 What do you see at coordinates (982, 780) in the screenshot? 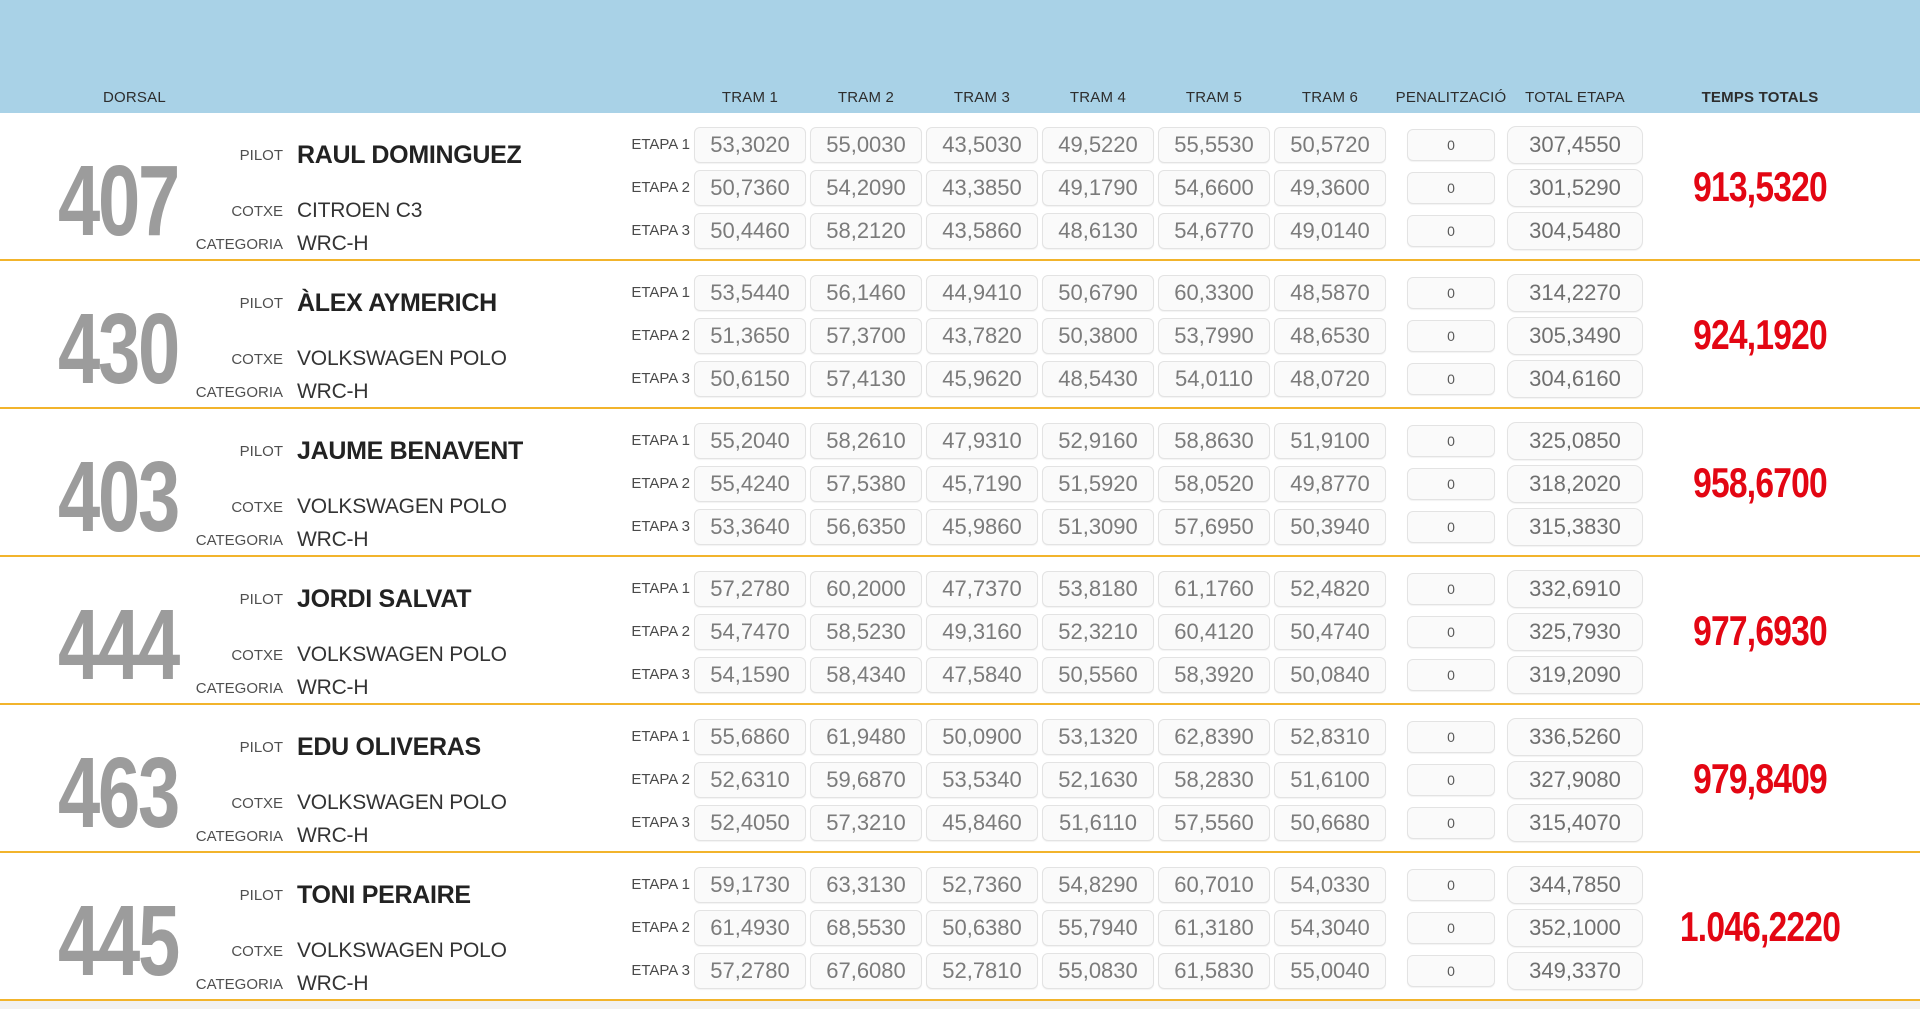
I see `tram-time-cell: 53,5340` at bounding box center [982, 780].